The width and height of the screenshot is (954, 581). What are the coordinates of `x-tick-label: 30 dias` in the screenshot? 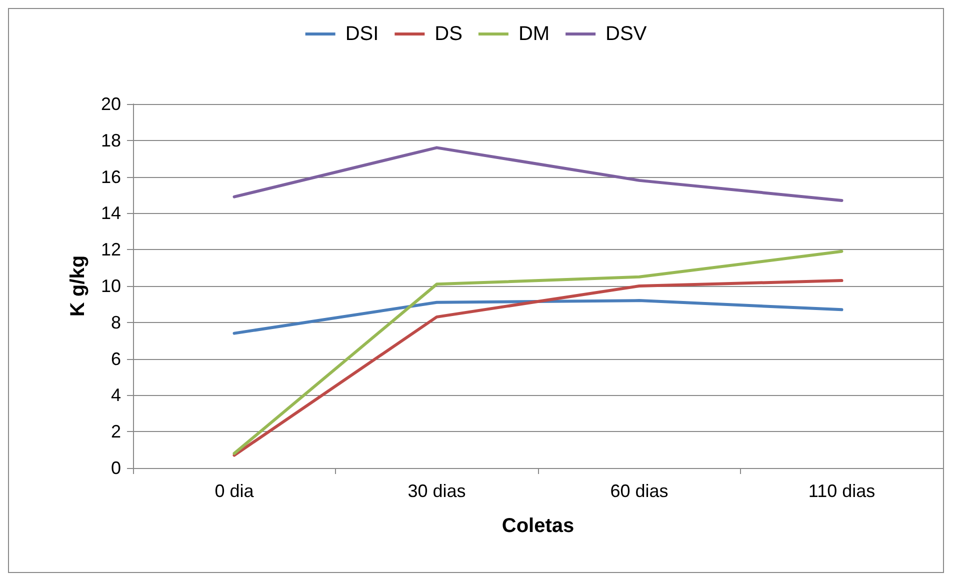 It's located at (437, 491).